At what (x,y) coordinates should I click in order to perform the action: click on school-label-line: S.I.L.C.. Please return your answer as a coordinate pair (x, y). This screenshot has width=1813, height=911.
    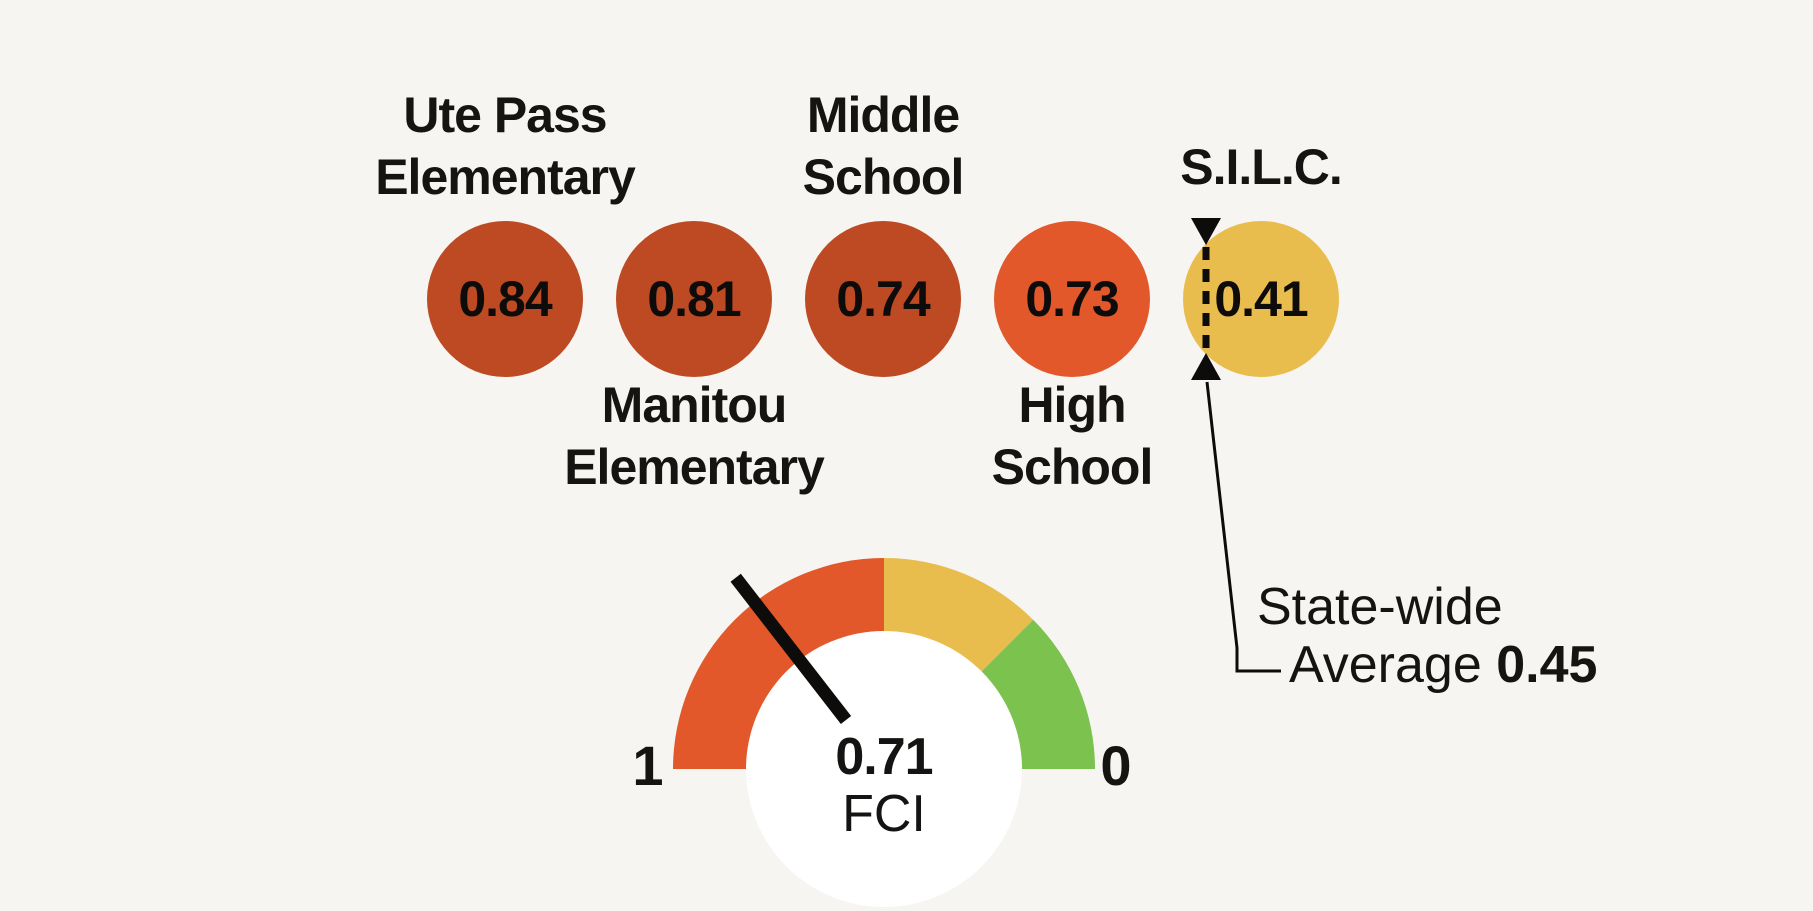
    Looking at the image, I should click on (1261, 167).